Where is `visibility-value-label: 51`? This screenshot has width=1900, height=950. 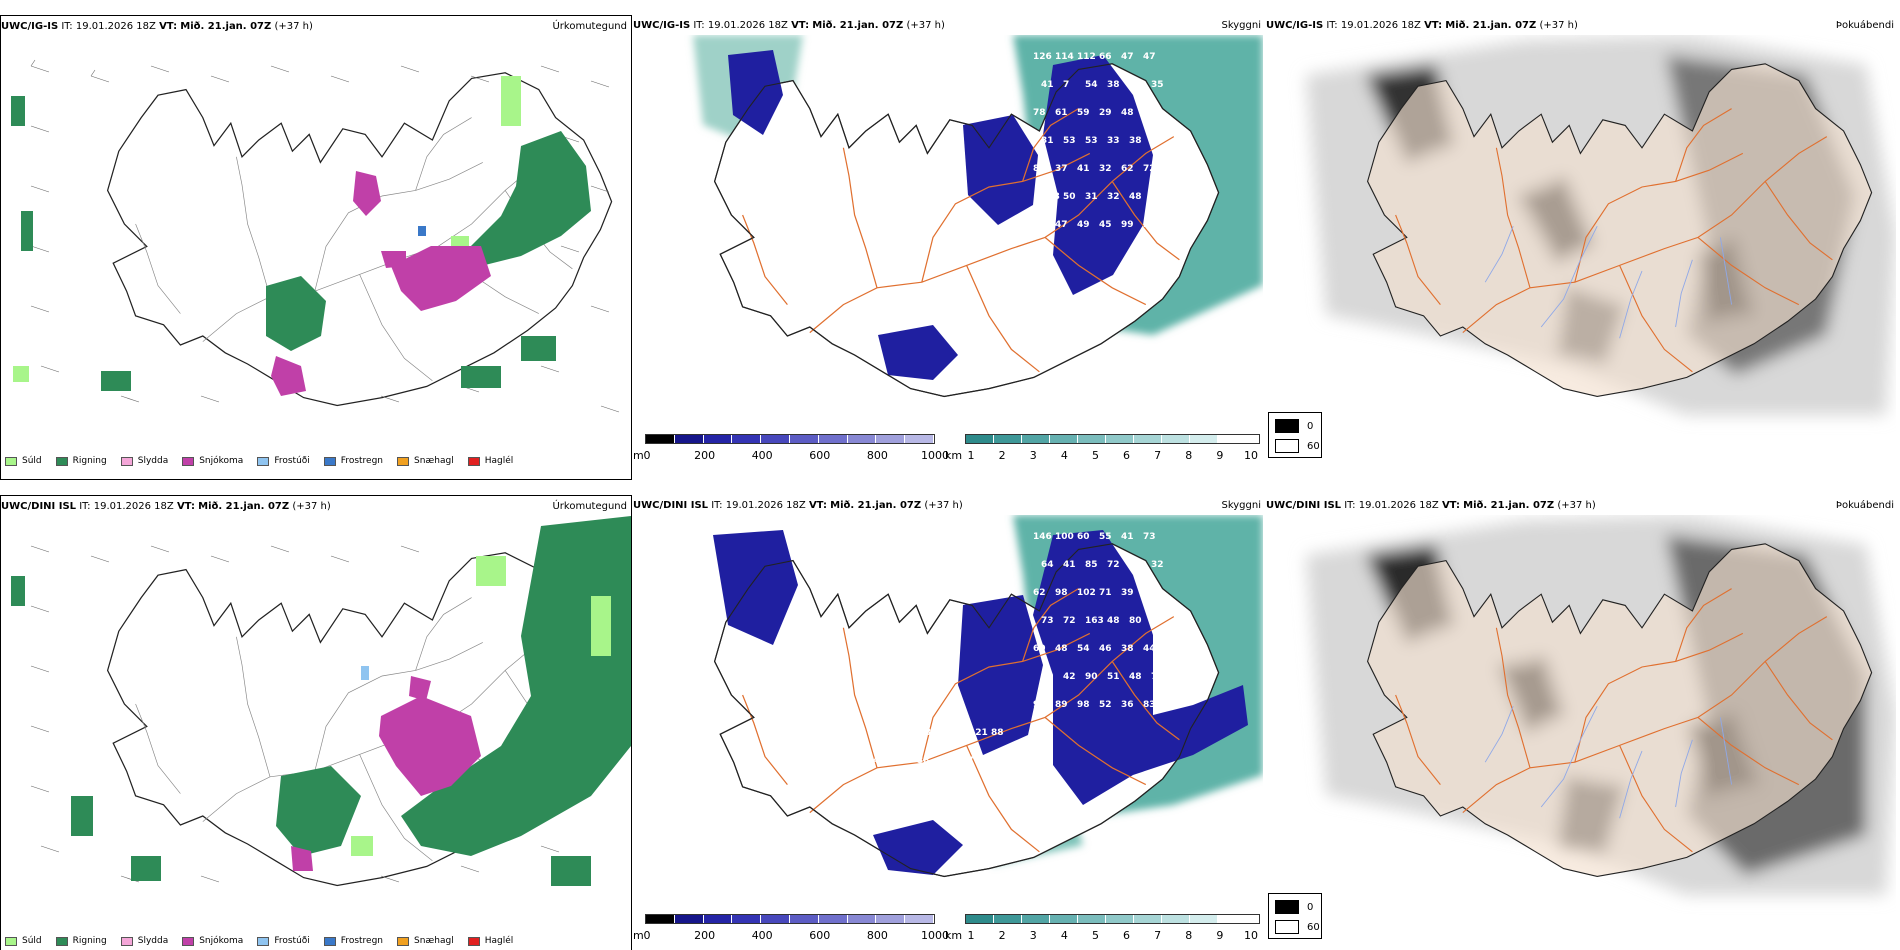
visibility-value-label: 51 is located at coordinates (1113, 677).